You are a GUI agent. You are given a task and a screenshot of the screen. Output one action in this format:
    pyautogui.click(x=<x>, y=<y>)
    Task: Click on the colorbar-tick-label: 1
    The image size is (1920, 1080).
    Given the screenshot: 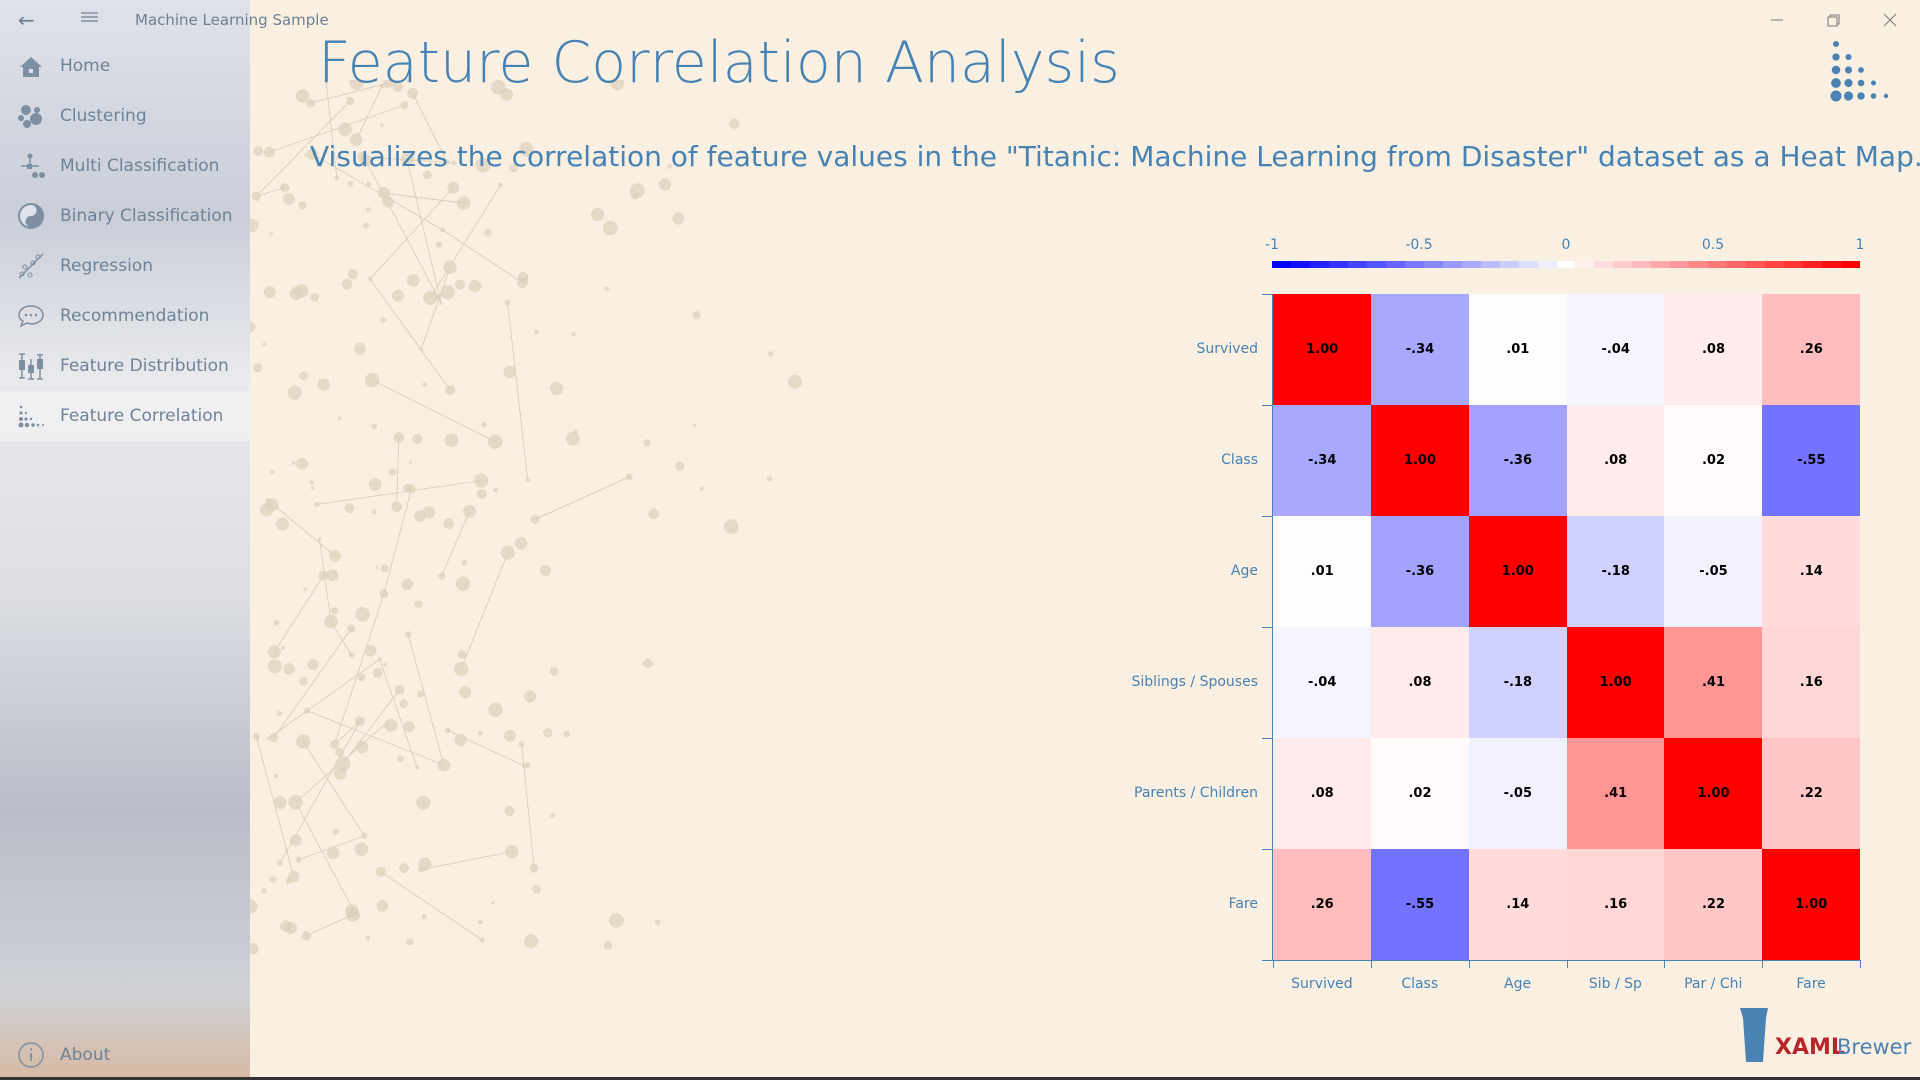 What is the action you would take?
    pyautogui.click(x=1860, y=245)
    